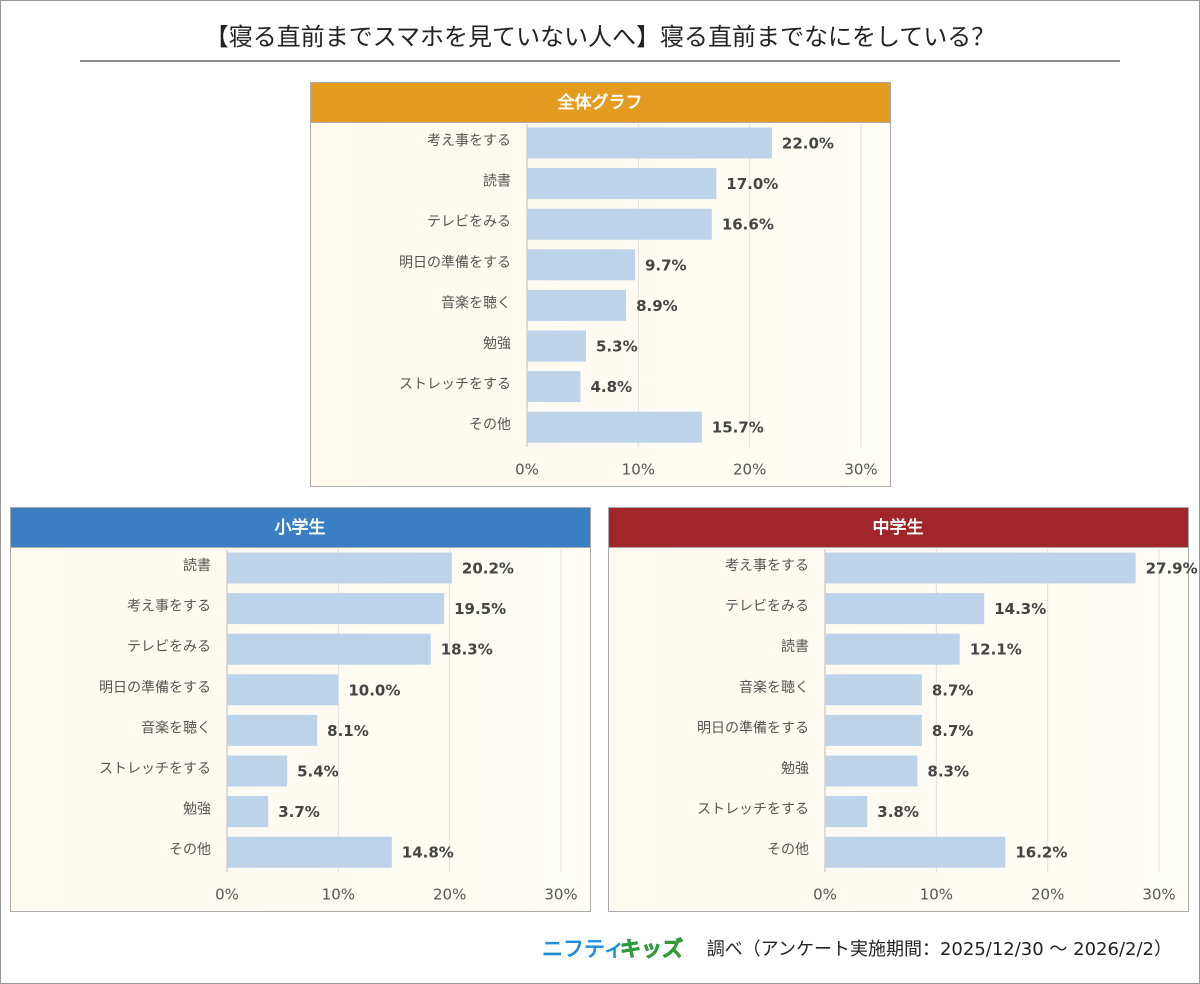 The height and width of the screenshot is (984, 1200). What do you see at coordinates (657, 306) in the screenshot?
I see `value-label: 8.9%` at bounding box center [657, 306].